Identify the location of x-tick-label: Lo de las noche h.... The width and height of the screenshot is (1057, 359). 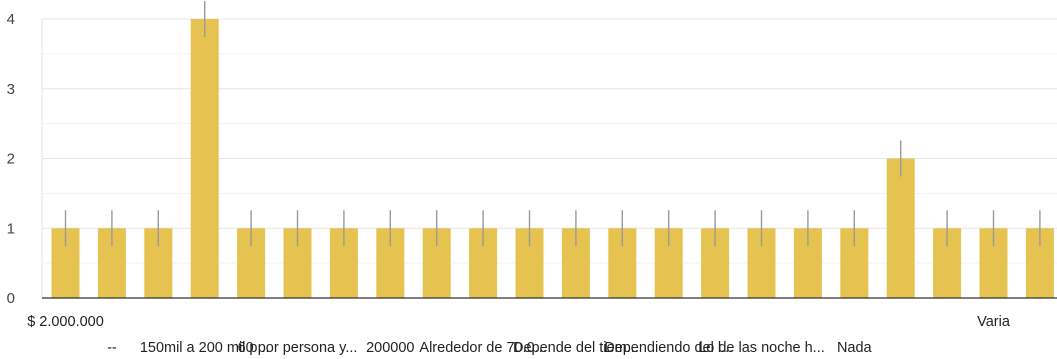
(761, 348).